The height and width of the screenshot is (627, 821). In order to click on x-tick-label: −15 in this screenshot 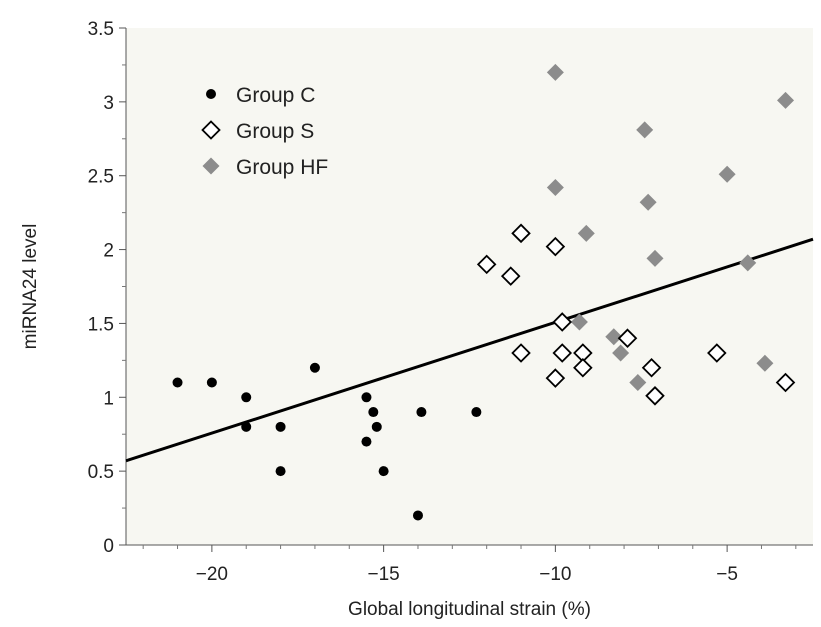, I will do `click(384, 574)`.